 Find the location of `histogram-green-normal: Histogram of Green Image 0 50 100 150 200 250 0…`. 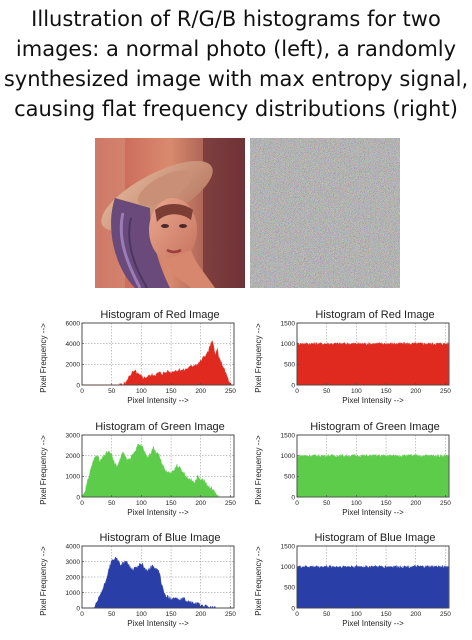

histogram-green-normal: Histogram of Green Image 0 50 100 150 200 250 0… is located at coordinates (137, 469).